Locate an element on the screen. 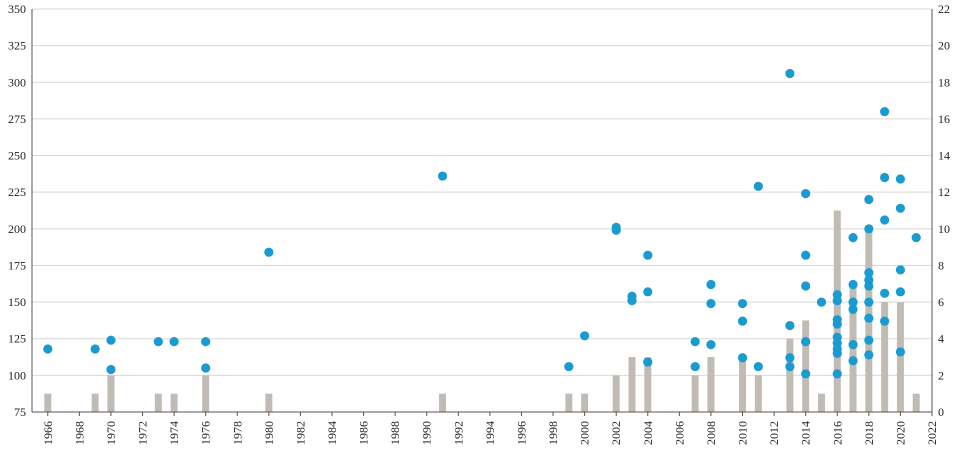 This screenshot has width=956, height=452. x-tick-label: 2002 is located at coordinates (616, 433).